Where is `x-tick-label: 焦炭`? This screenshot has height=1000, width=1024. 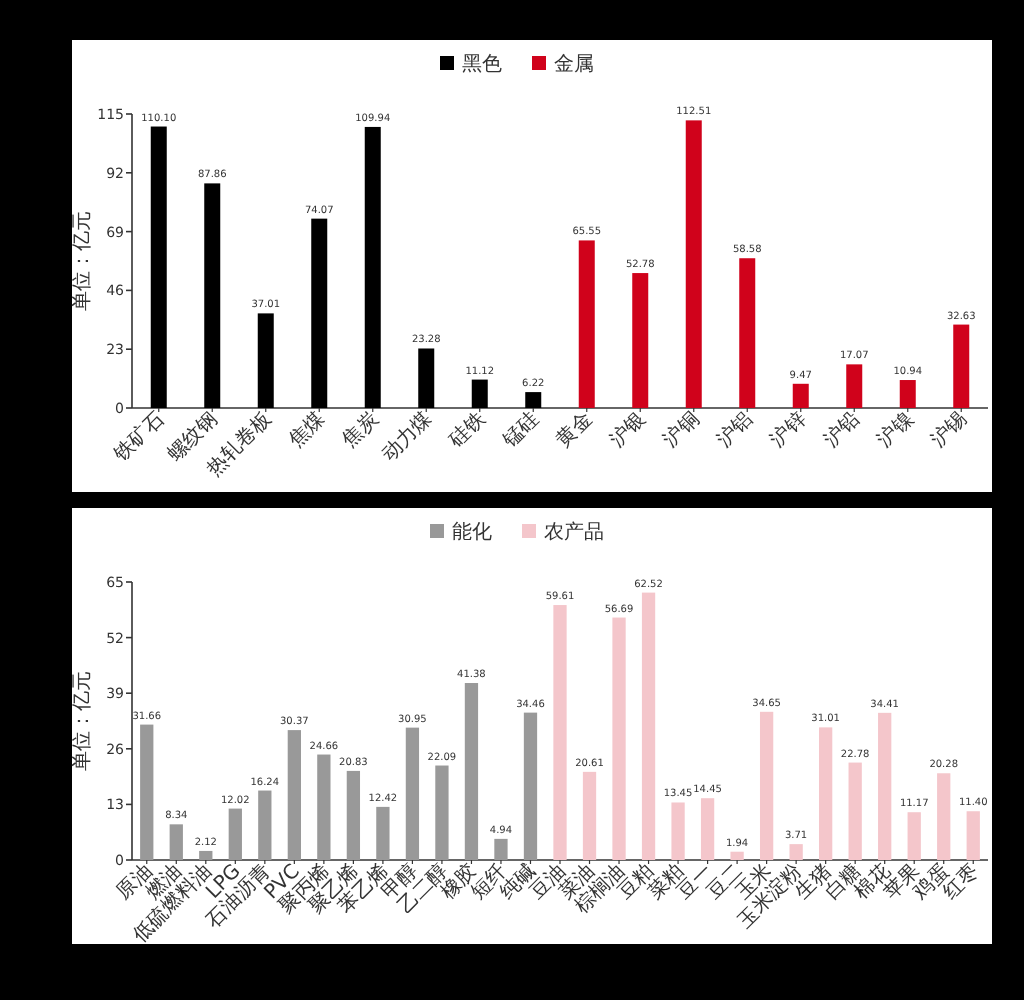 x-tick-label: 焦炭 is located at coordinates (360, 430).